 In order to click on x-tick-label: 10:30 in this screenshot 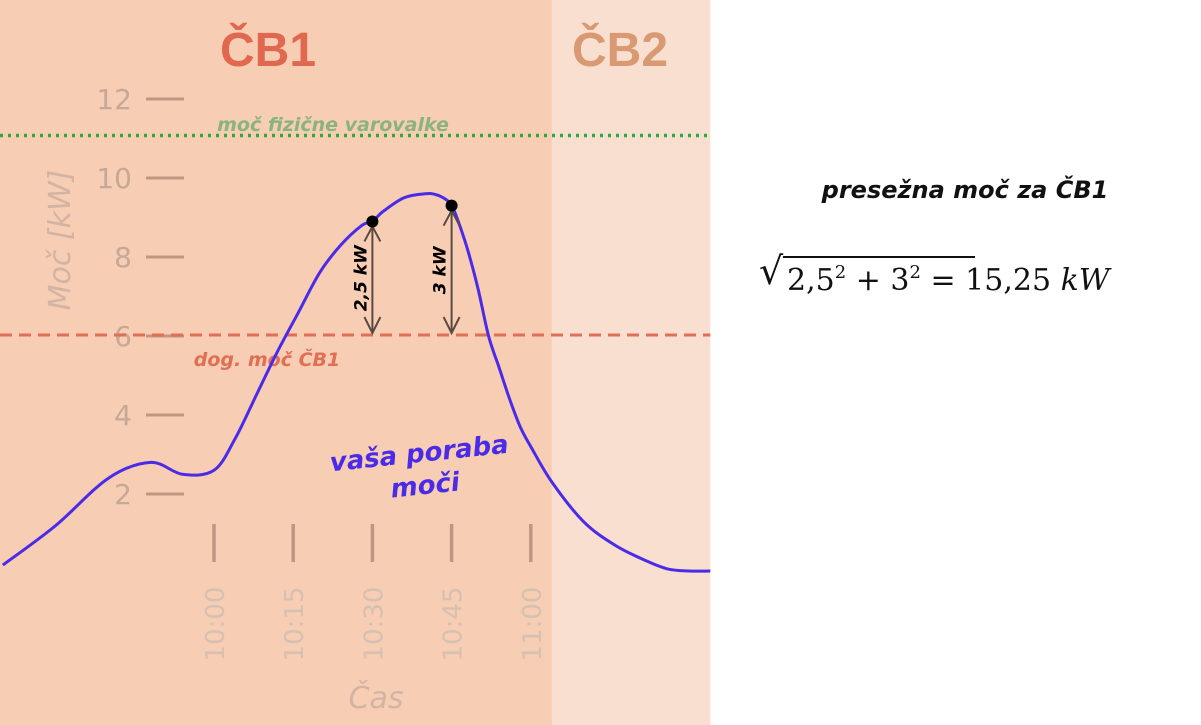, I will do `click(374, 624)`.